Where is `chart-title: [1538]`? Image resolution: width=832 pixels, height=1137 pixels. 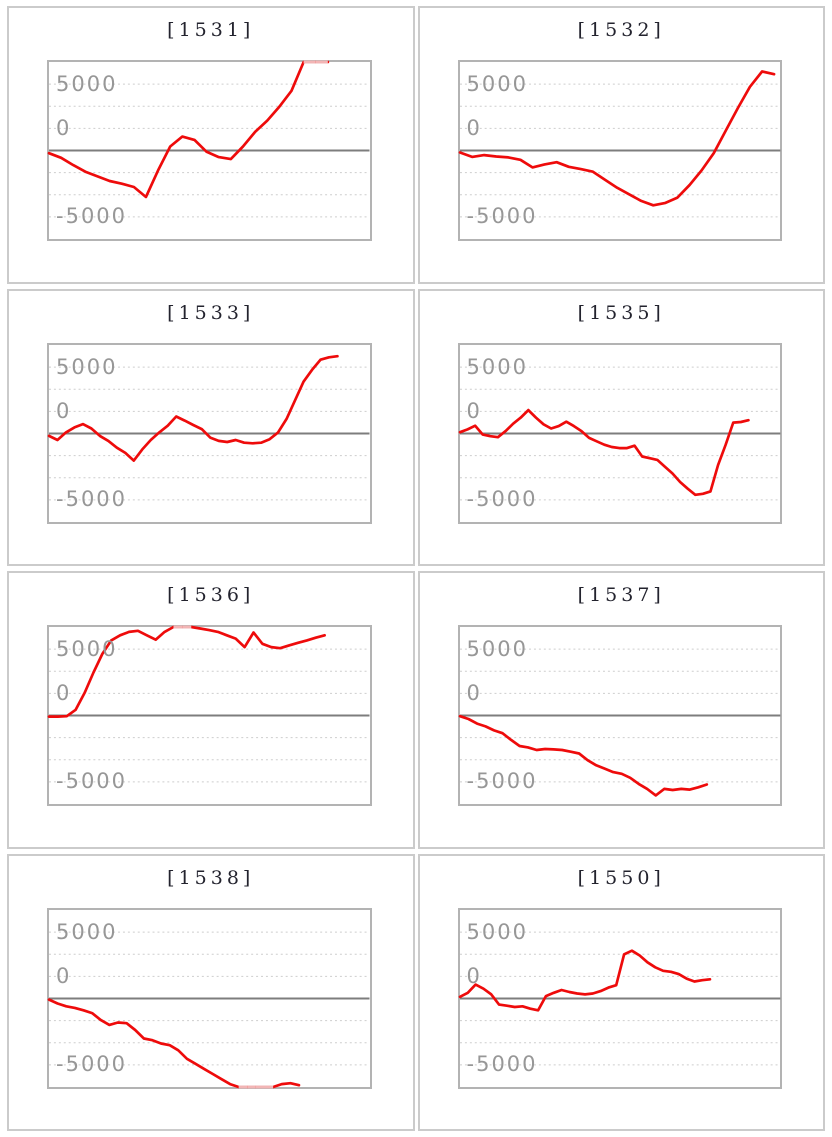 chart-title: [1538] is located at coordinates (211, 877).